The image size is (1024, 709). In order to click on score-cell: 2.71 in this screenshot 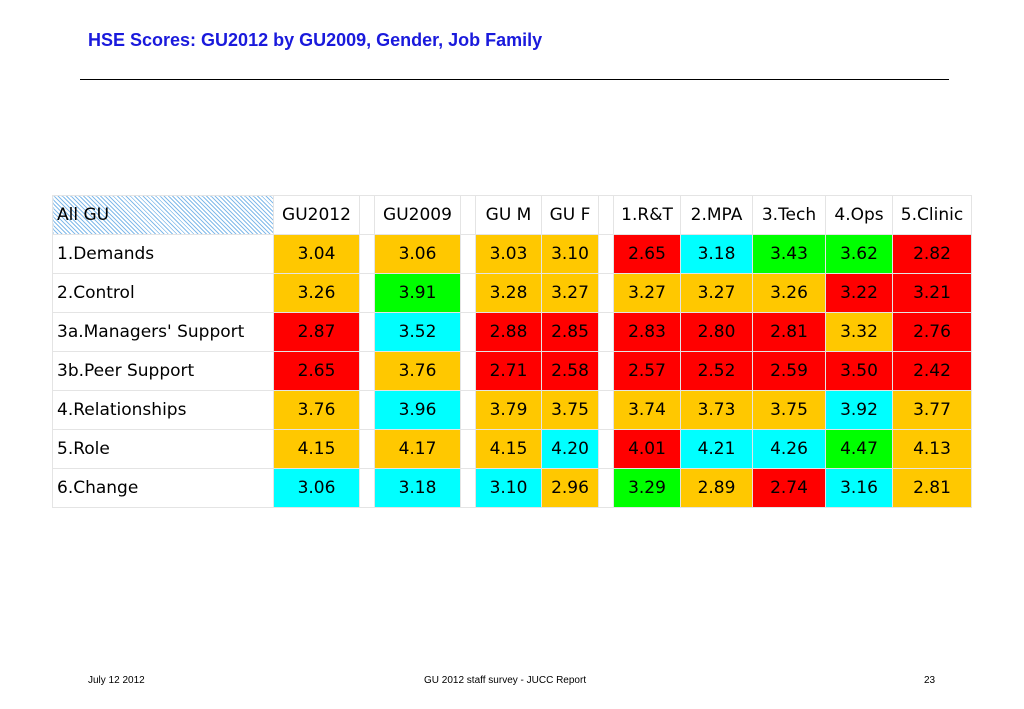, I will do `click(508, 371)`.